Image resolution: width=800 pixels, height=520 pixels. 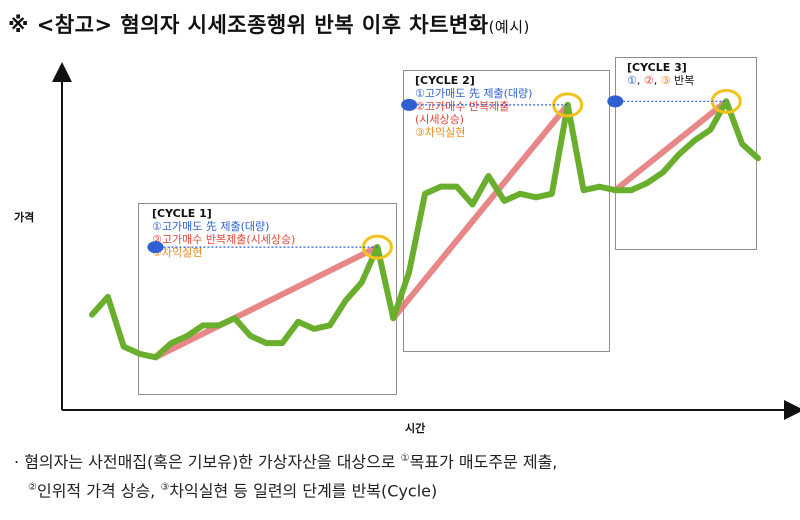 I want to click on cycle-2-title: [CYCLE 2], so click(x=445, y=80).